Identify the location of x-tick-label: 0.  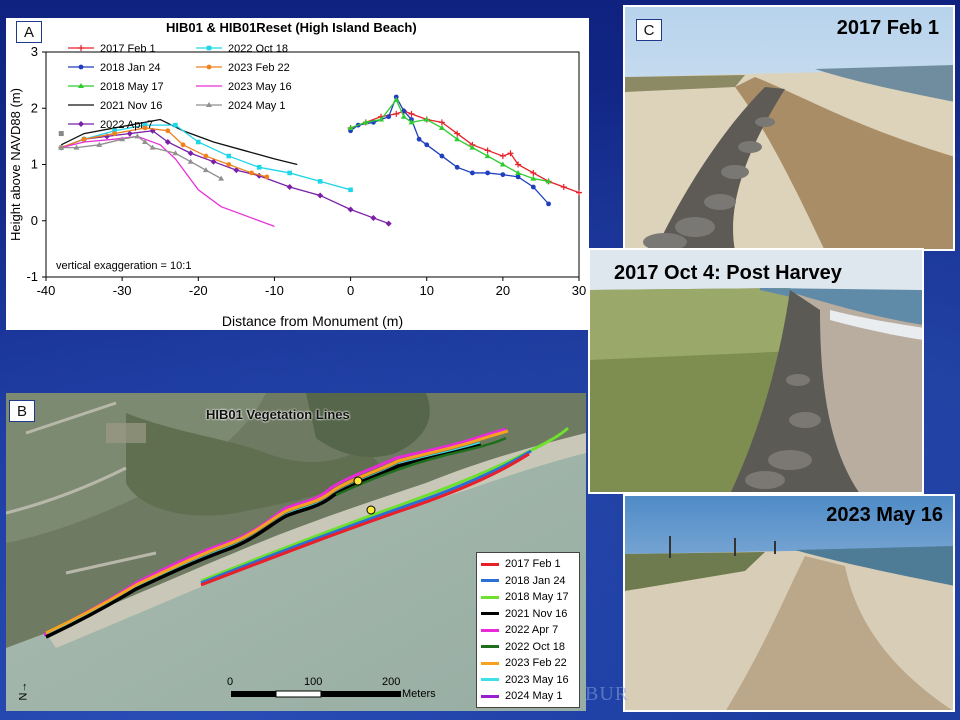
(350, 290).